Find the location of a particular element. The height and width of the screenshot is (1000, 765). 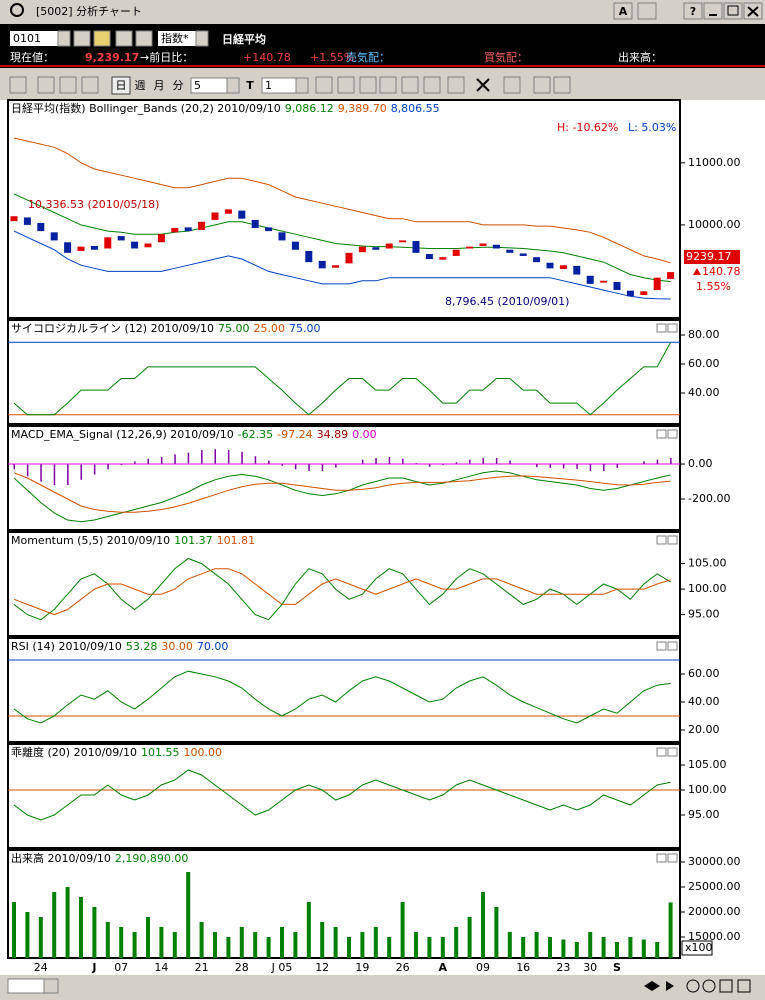

period: 日 is located at coordinates (121, 85).